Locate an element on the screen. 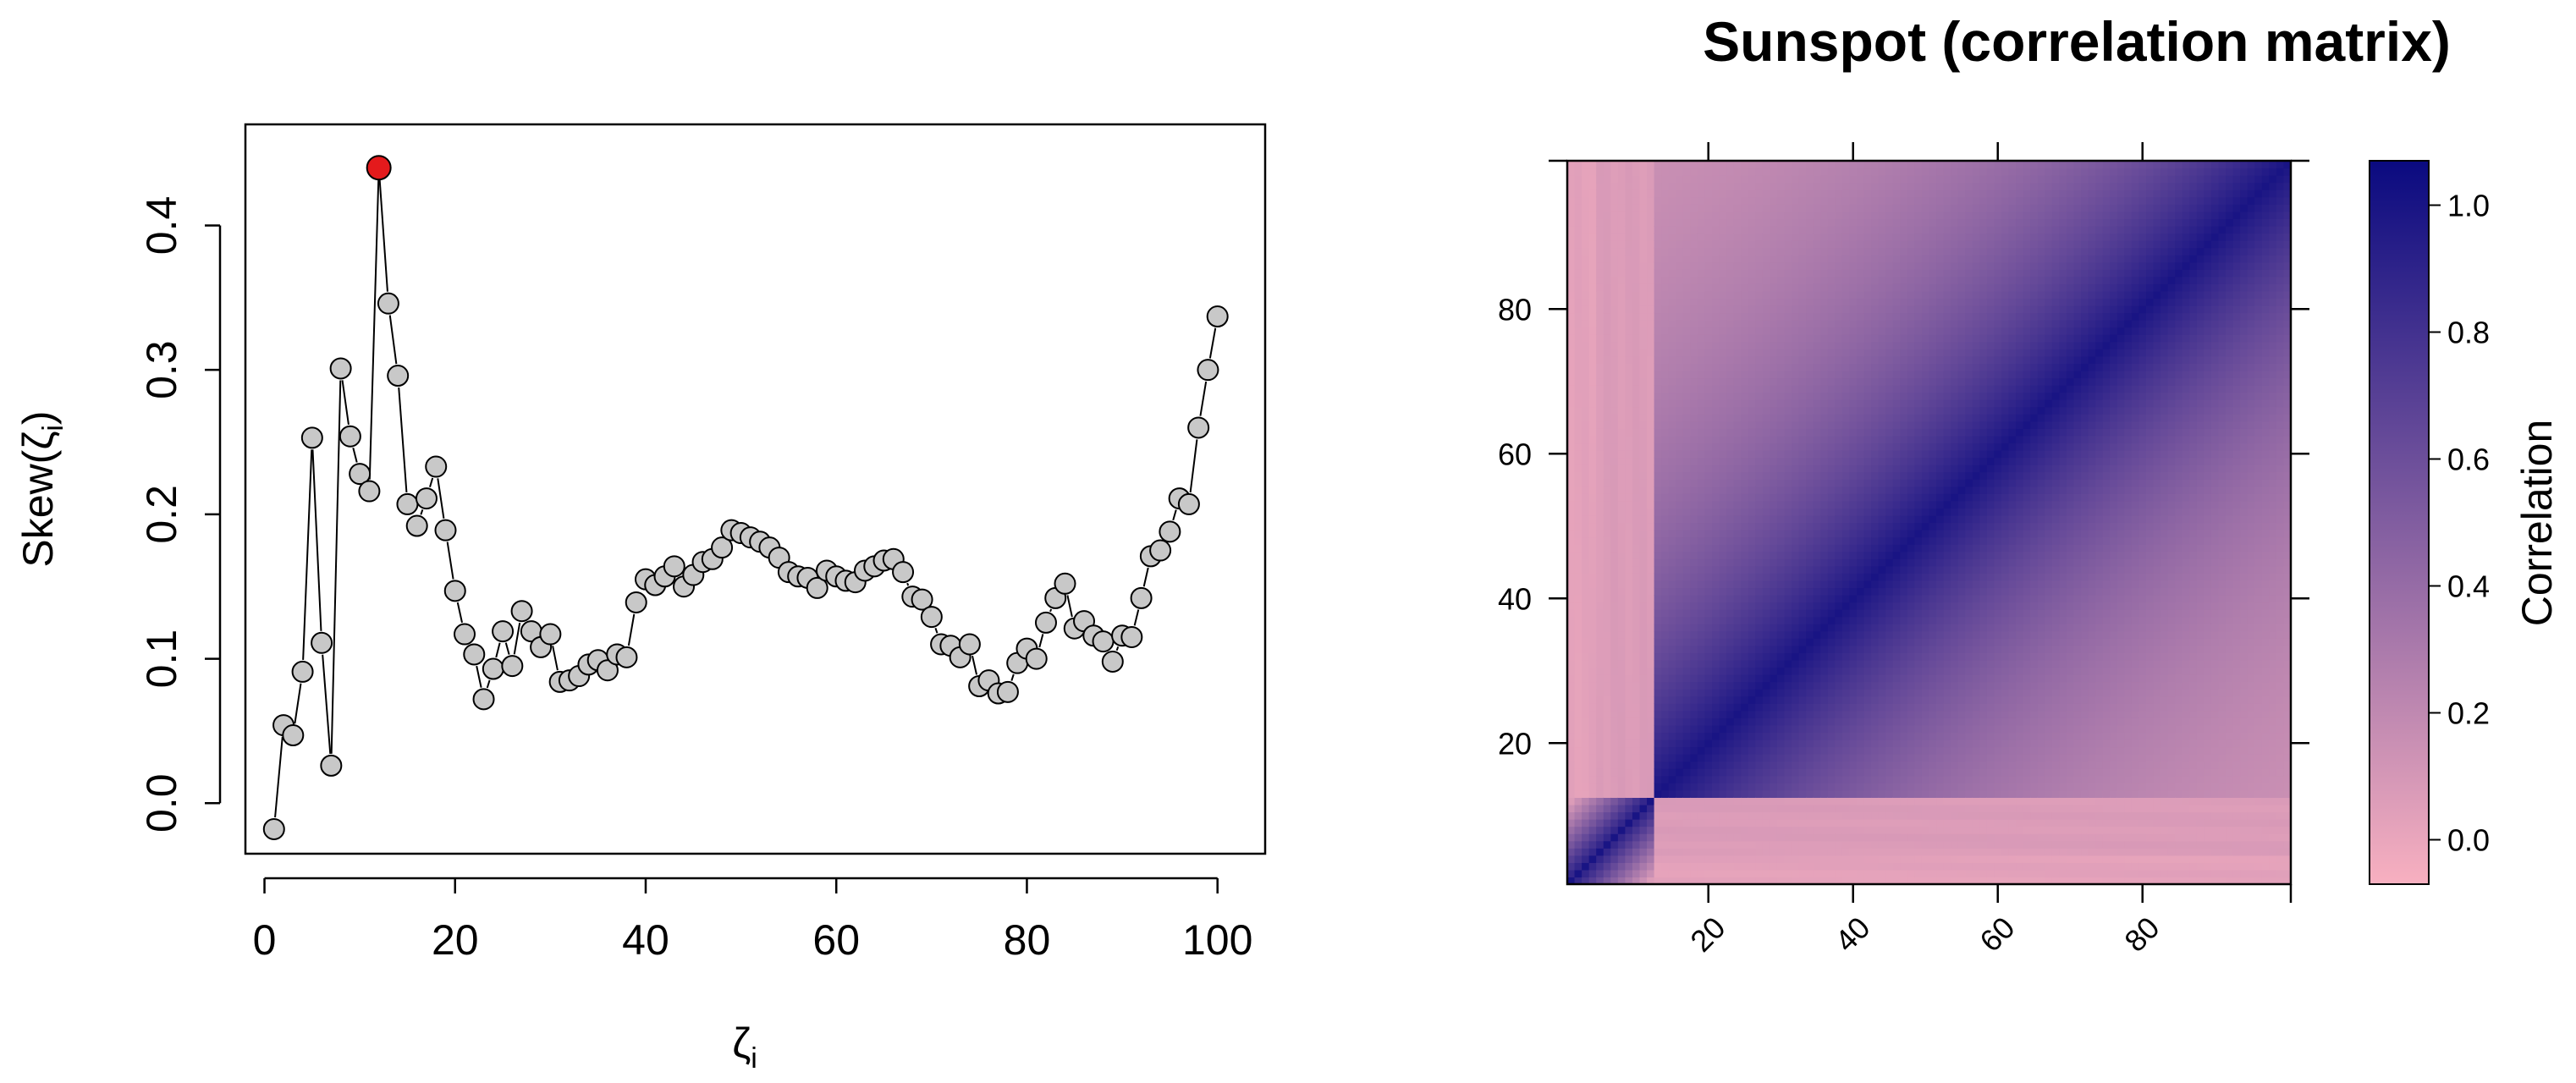  data-point is located at coordinates (416, 525).